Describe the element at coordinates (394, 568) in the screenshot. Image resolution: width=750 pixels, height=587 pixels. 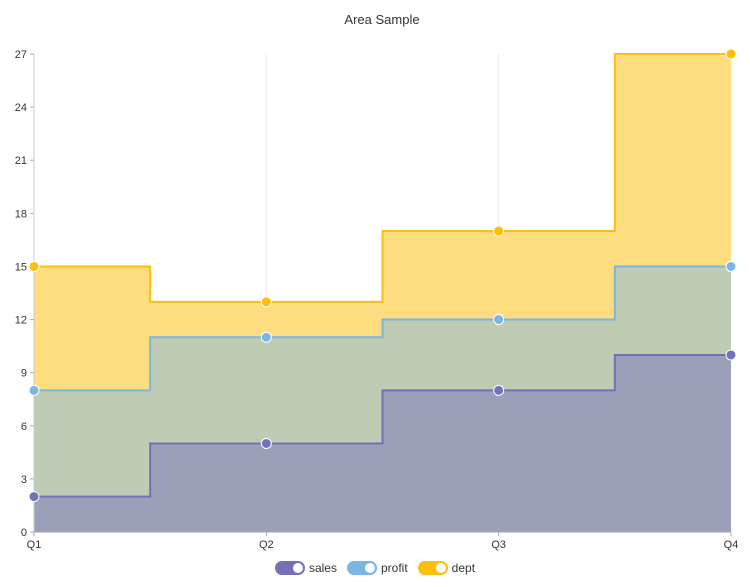
I see `legend-label: profit` at that location.